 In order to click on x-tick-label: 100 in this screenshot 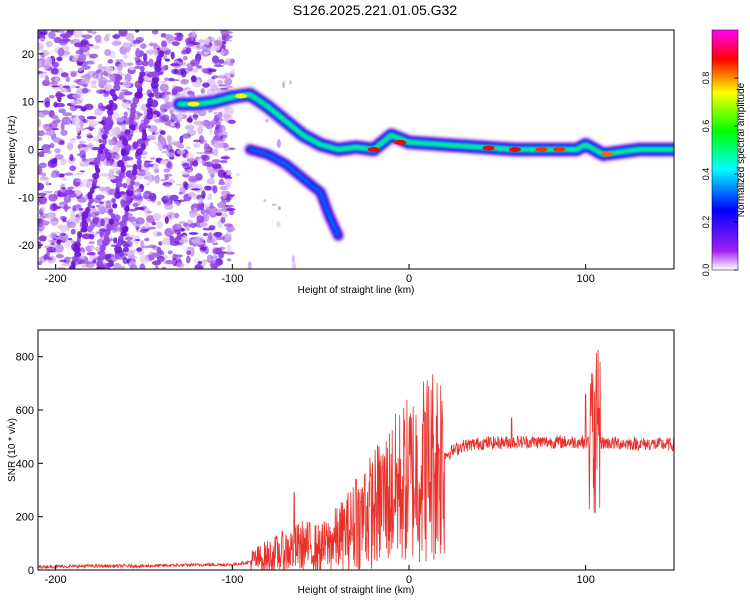, I will do `click(585, 580)`.